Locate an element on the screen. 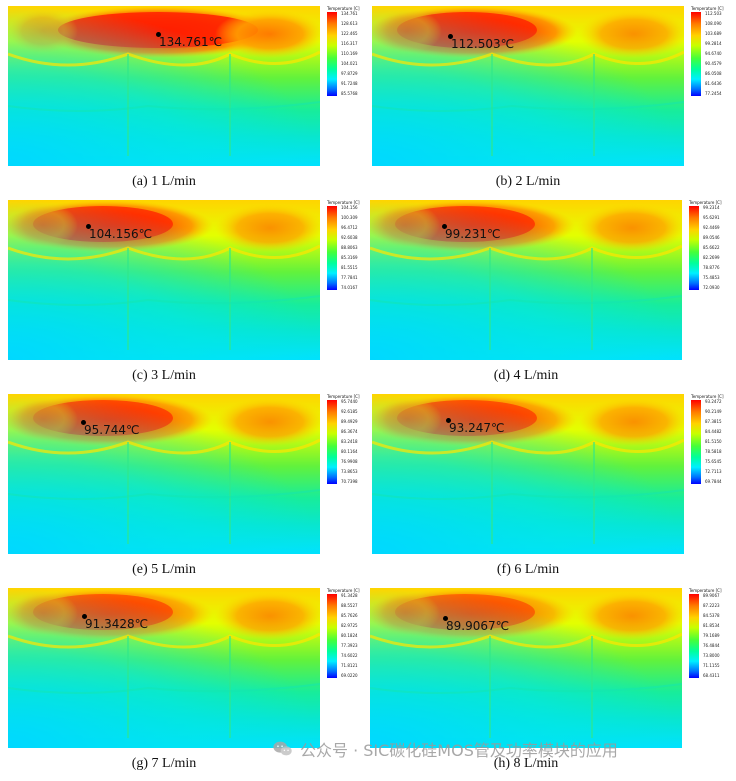 This screenshot has width=736, height=781. colorbar-tick-label: 84.5378 is located at coordinates (711, 615).